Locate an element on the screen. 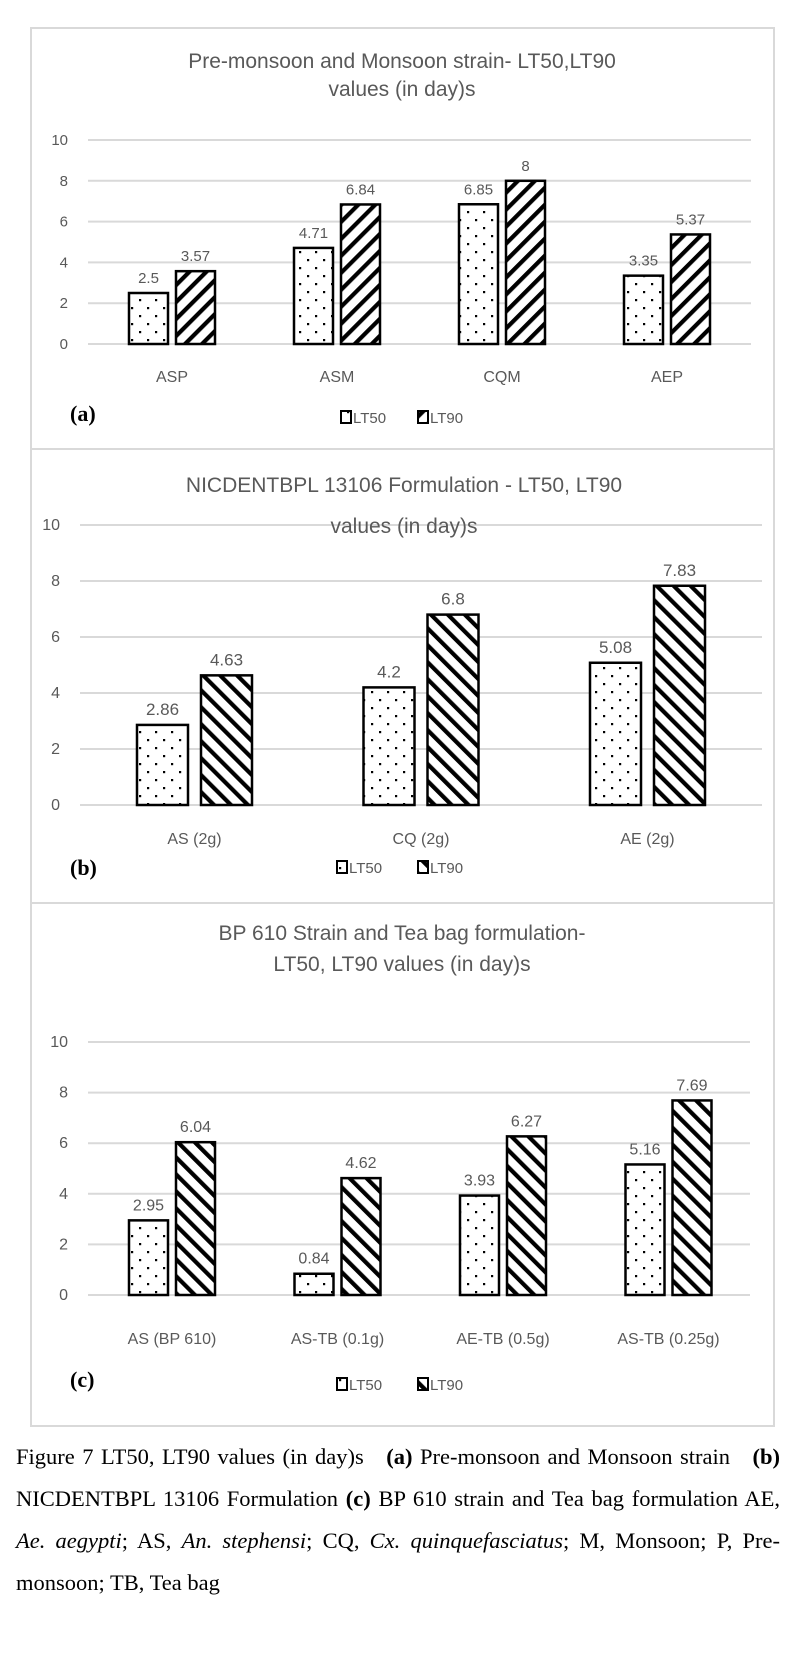 The width and height of the screenshot is (800, 1663). data-label: 8 is located at coordinates (525, 166).